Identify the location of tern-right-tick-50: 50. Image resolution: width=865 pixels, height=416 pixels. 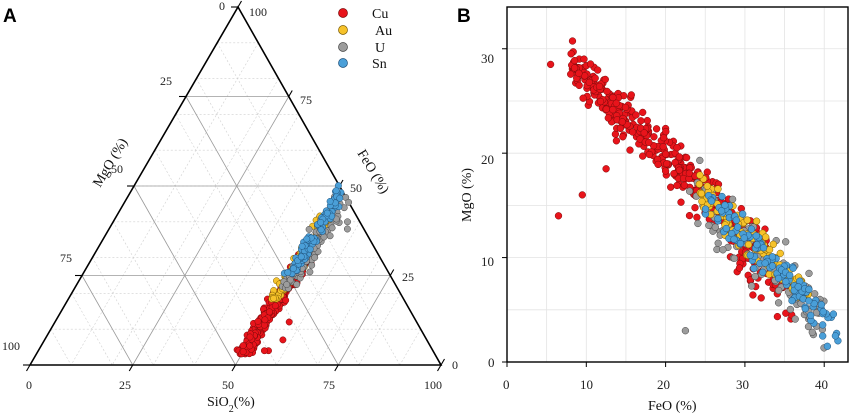
(356, 188).